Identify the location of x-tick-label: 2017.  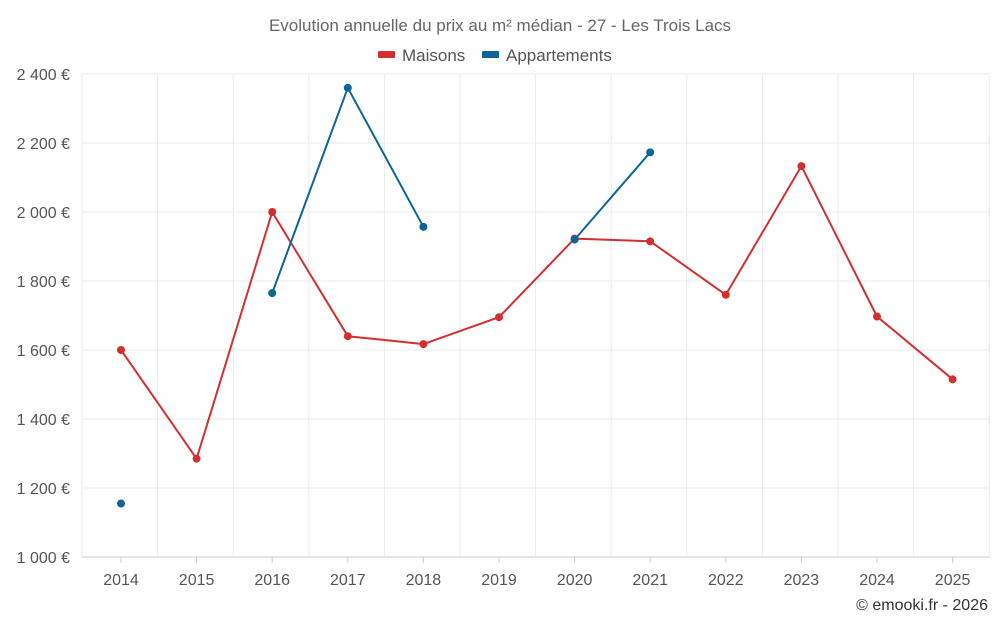
(348, 580).